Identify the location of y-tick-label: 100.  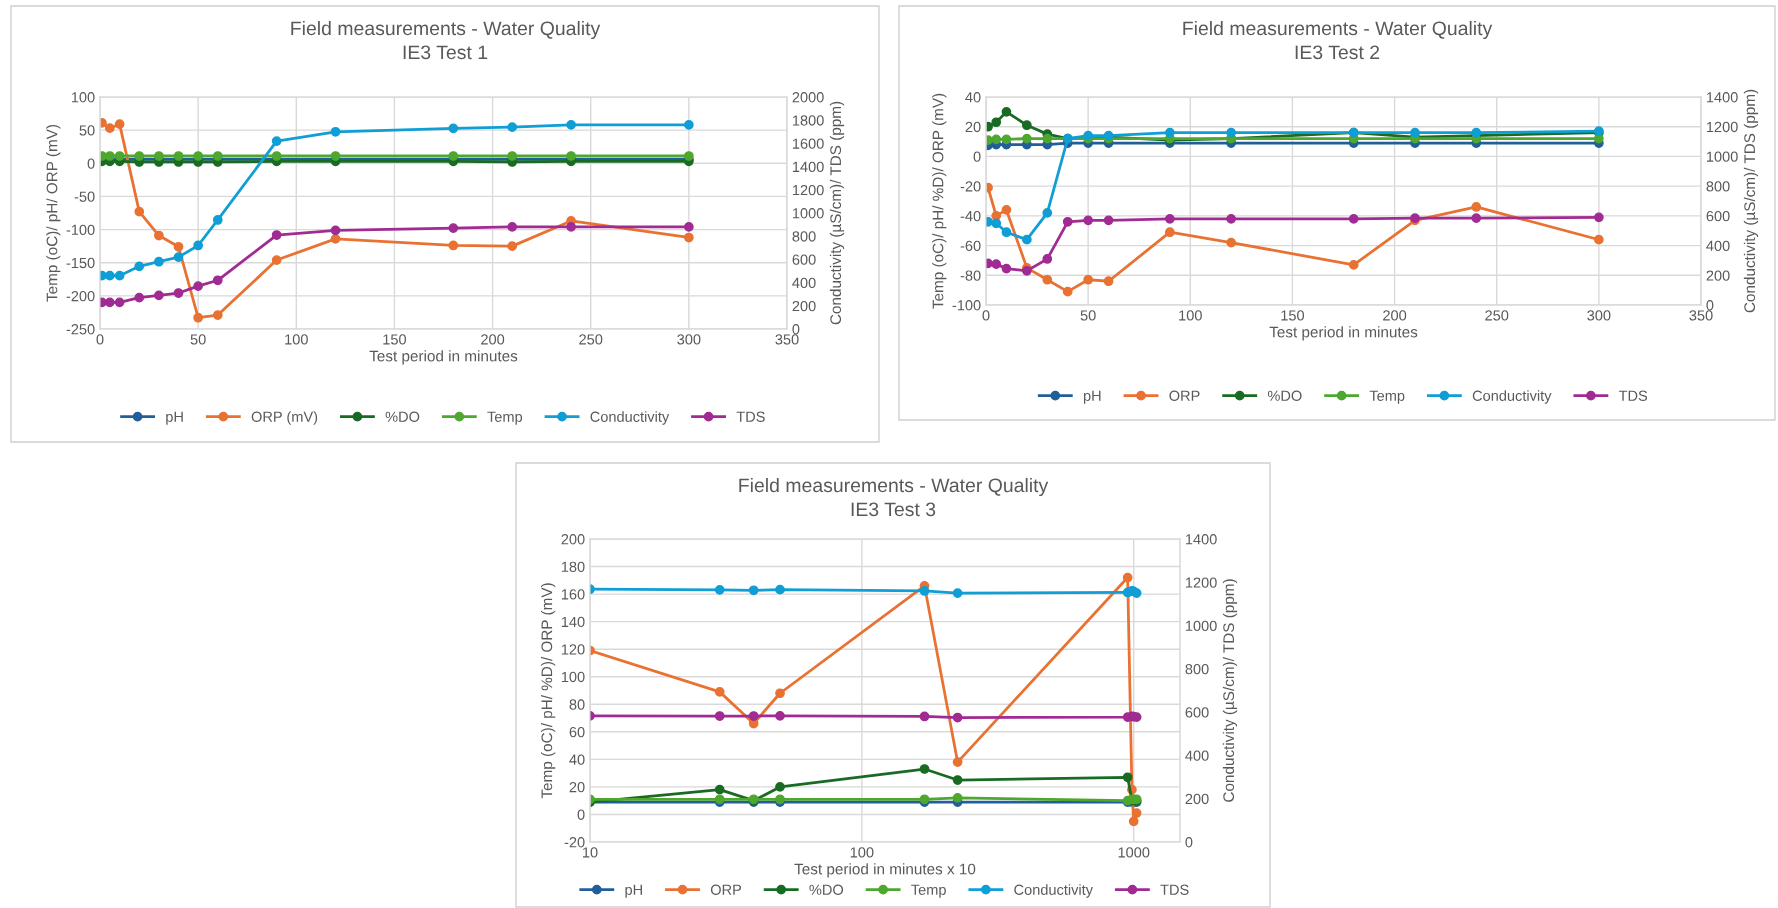
(573, 677).